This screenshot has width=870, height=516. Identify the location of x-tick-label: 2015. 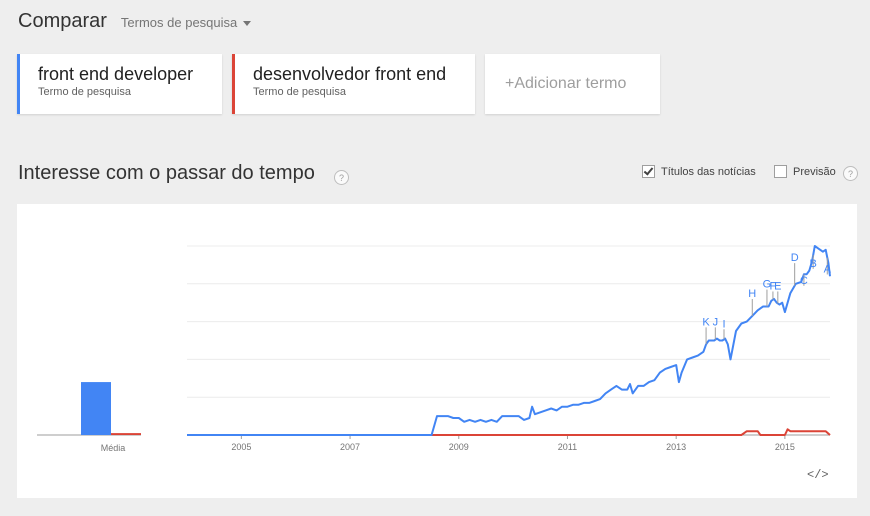
(785, 447).